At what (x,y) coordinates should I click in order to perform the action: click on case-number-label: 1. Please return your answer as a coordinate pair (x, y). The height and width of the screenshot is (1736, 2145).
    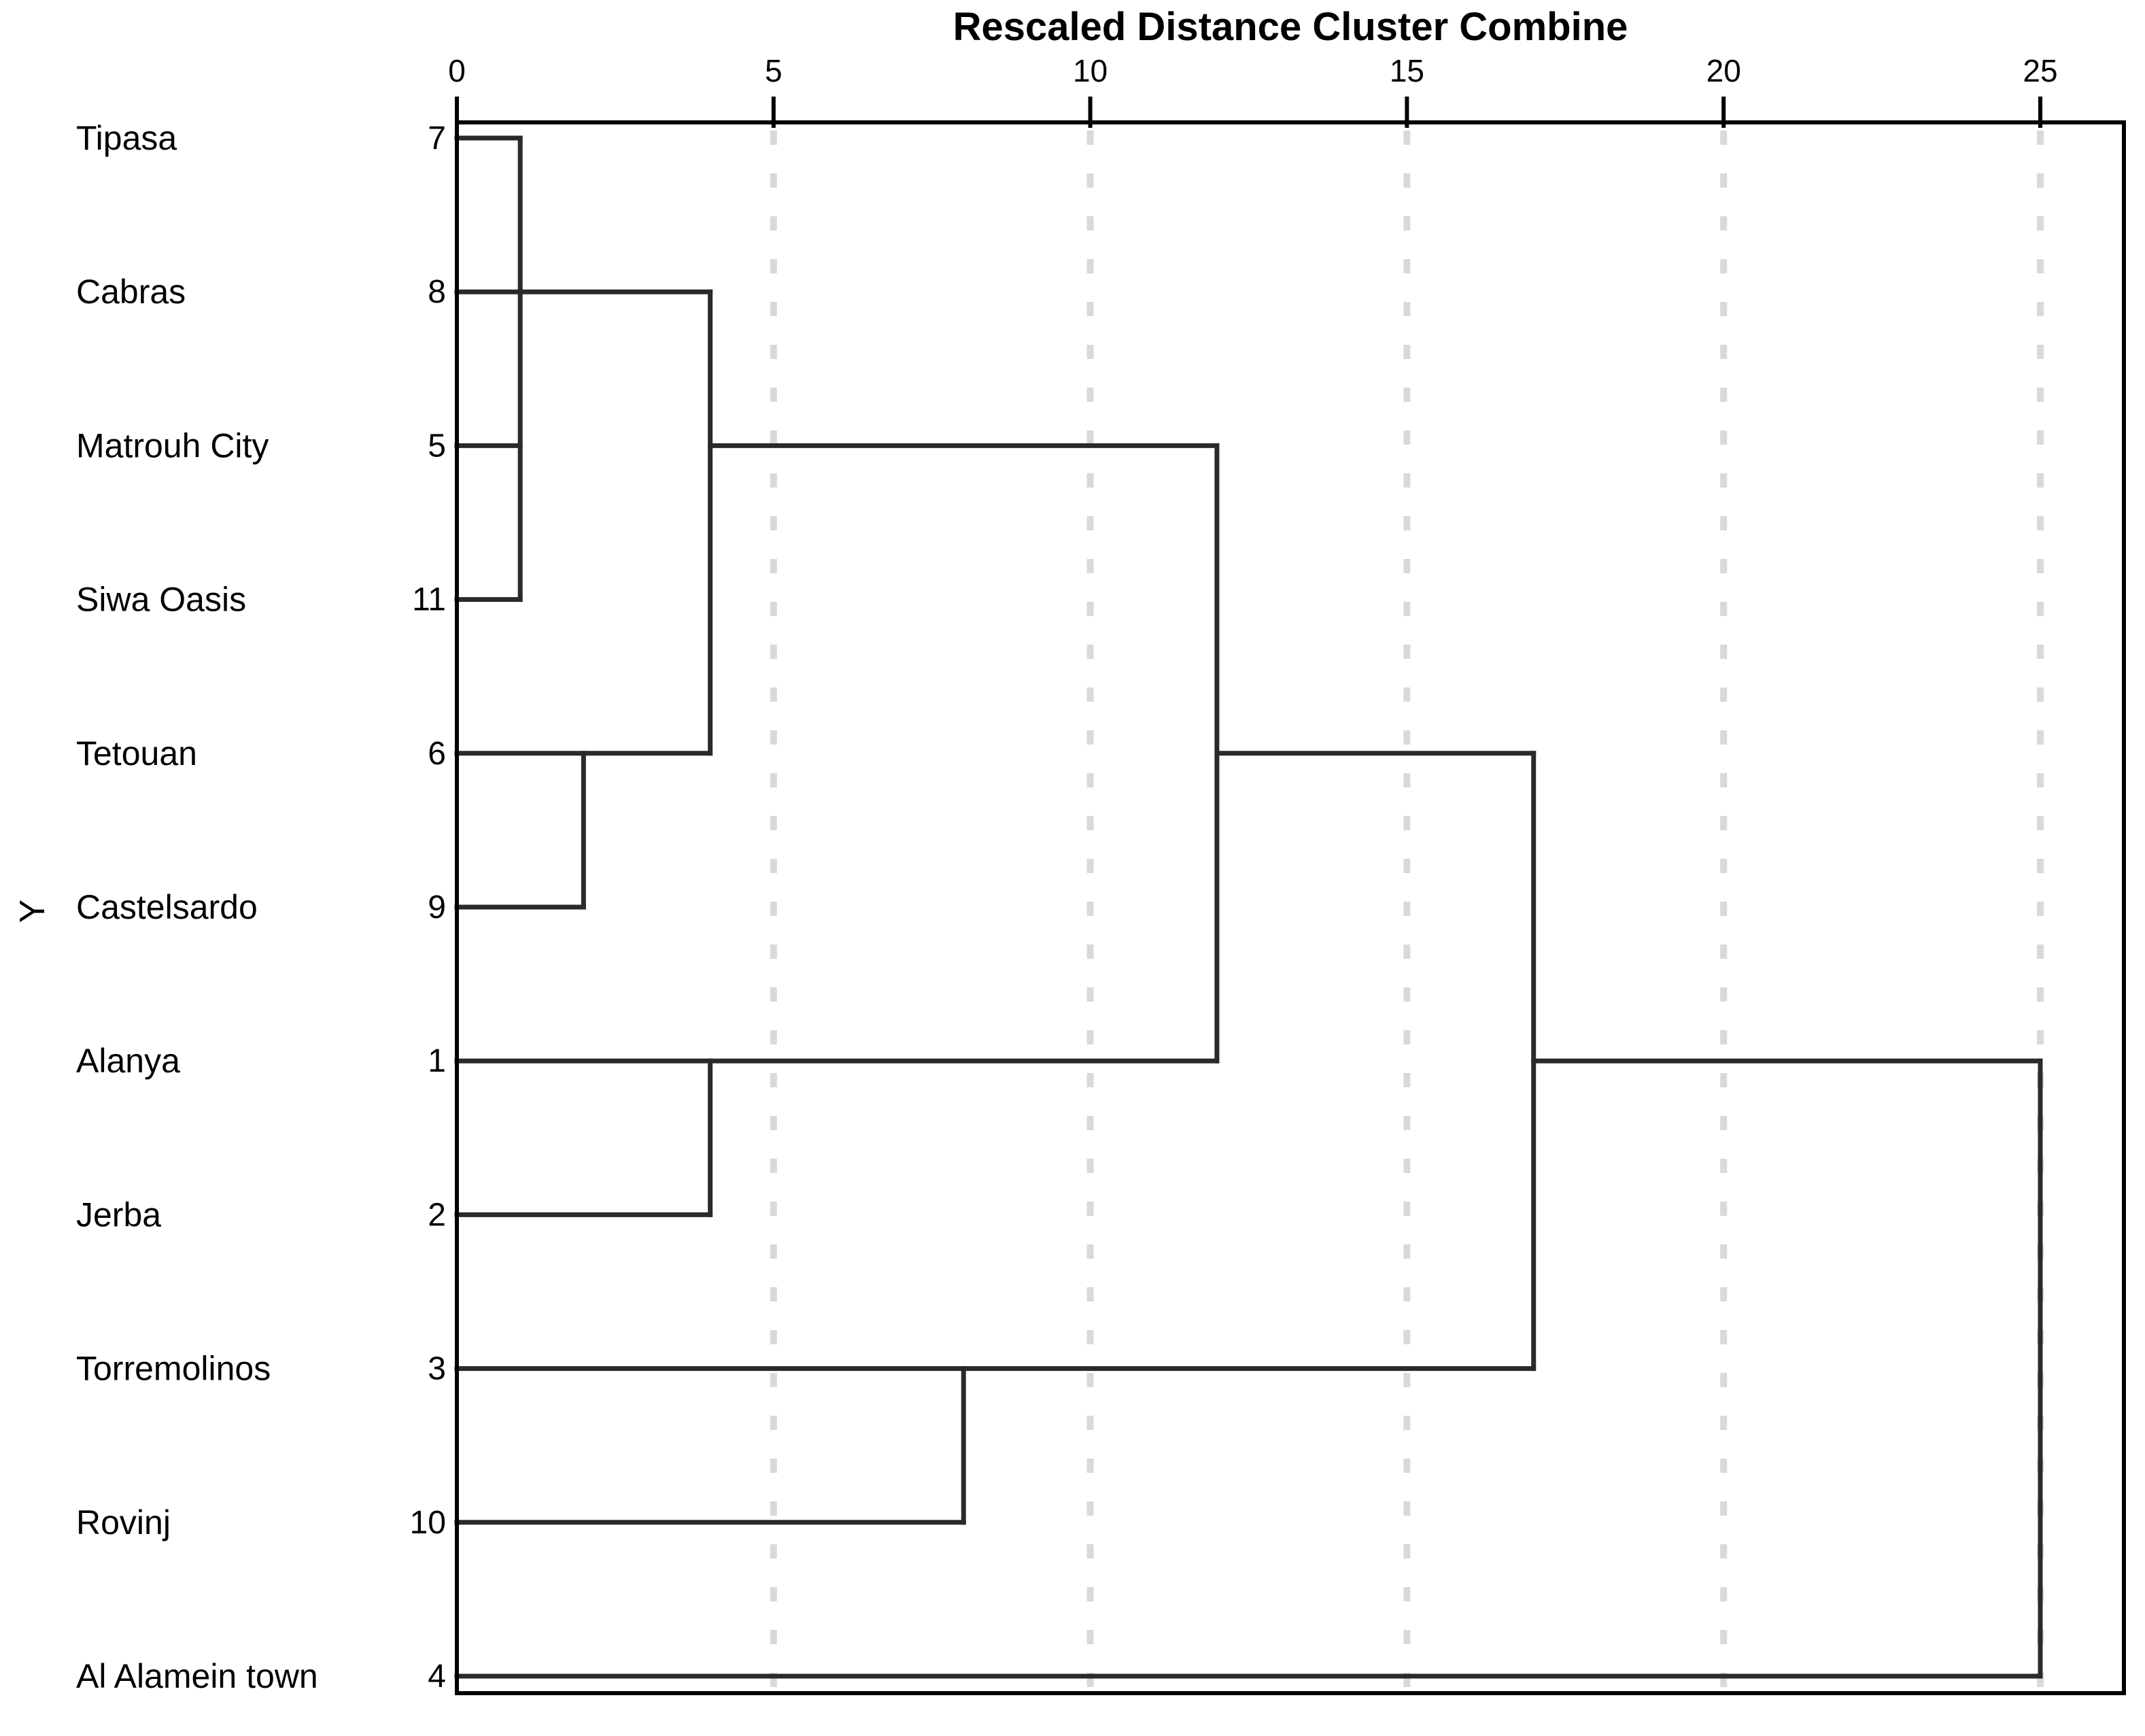
    Looking at the image, I should click on (437, 1061).